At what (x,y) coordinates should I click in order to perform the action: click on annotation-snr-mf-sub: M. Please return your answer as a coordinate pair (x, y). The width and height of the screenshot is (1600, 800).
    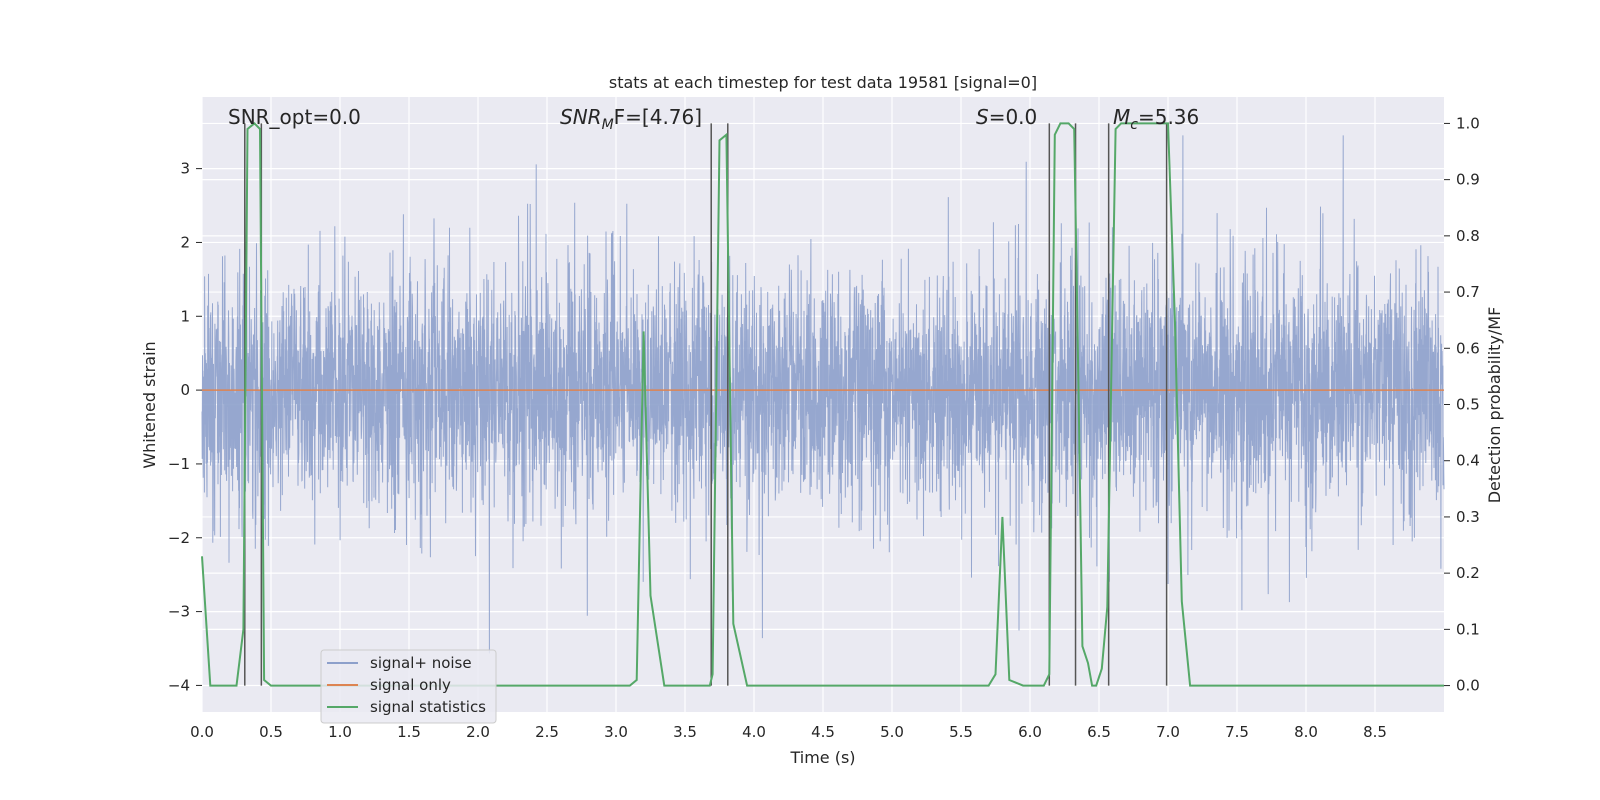
    Looking at the image, I should click on (608, 125).